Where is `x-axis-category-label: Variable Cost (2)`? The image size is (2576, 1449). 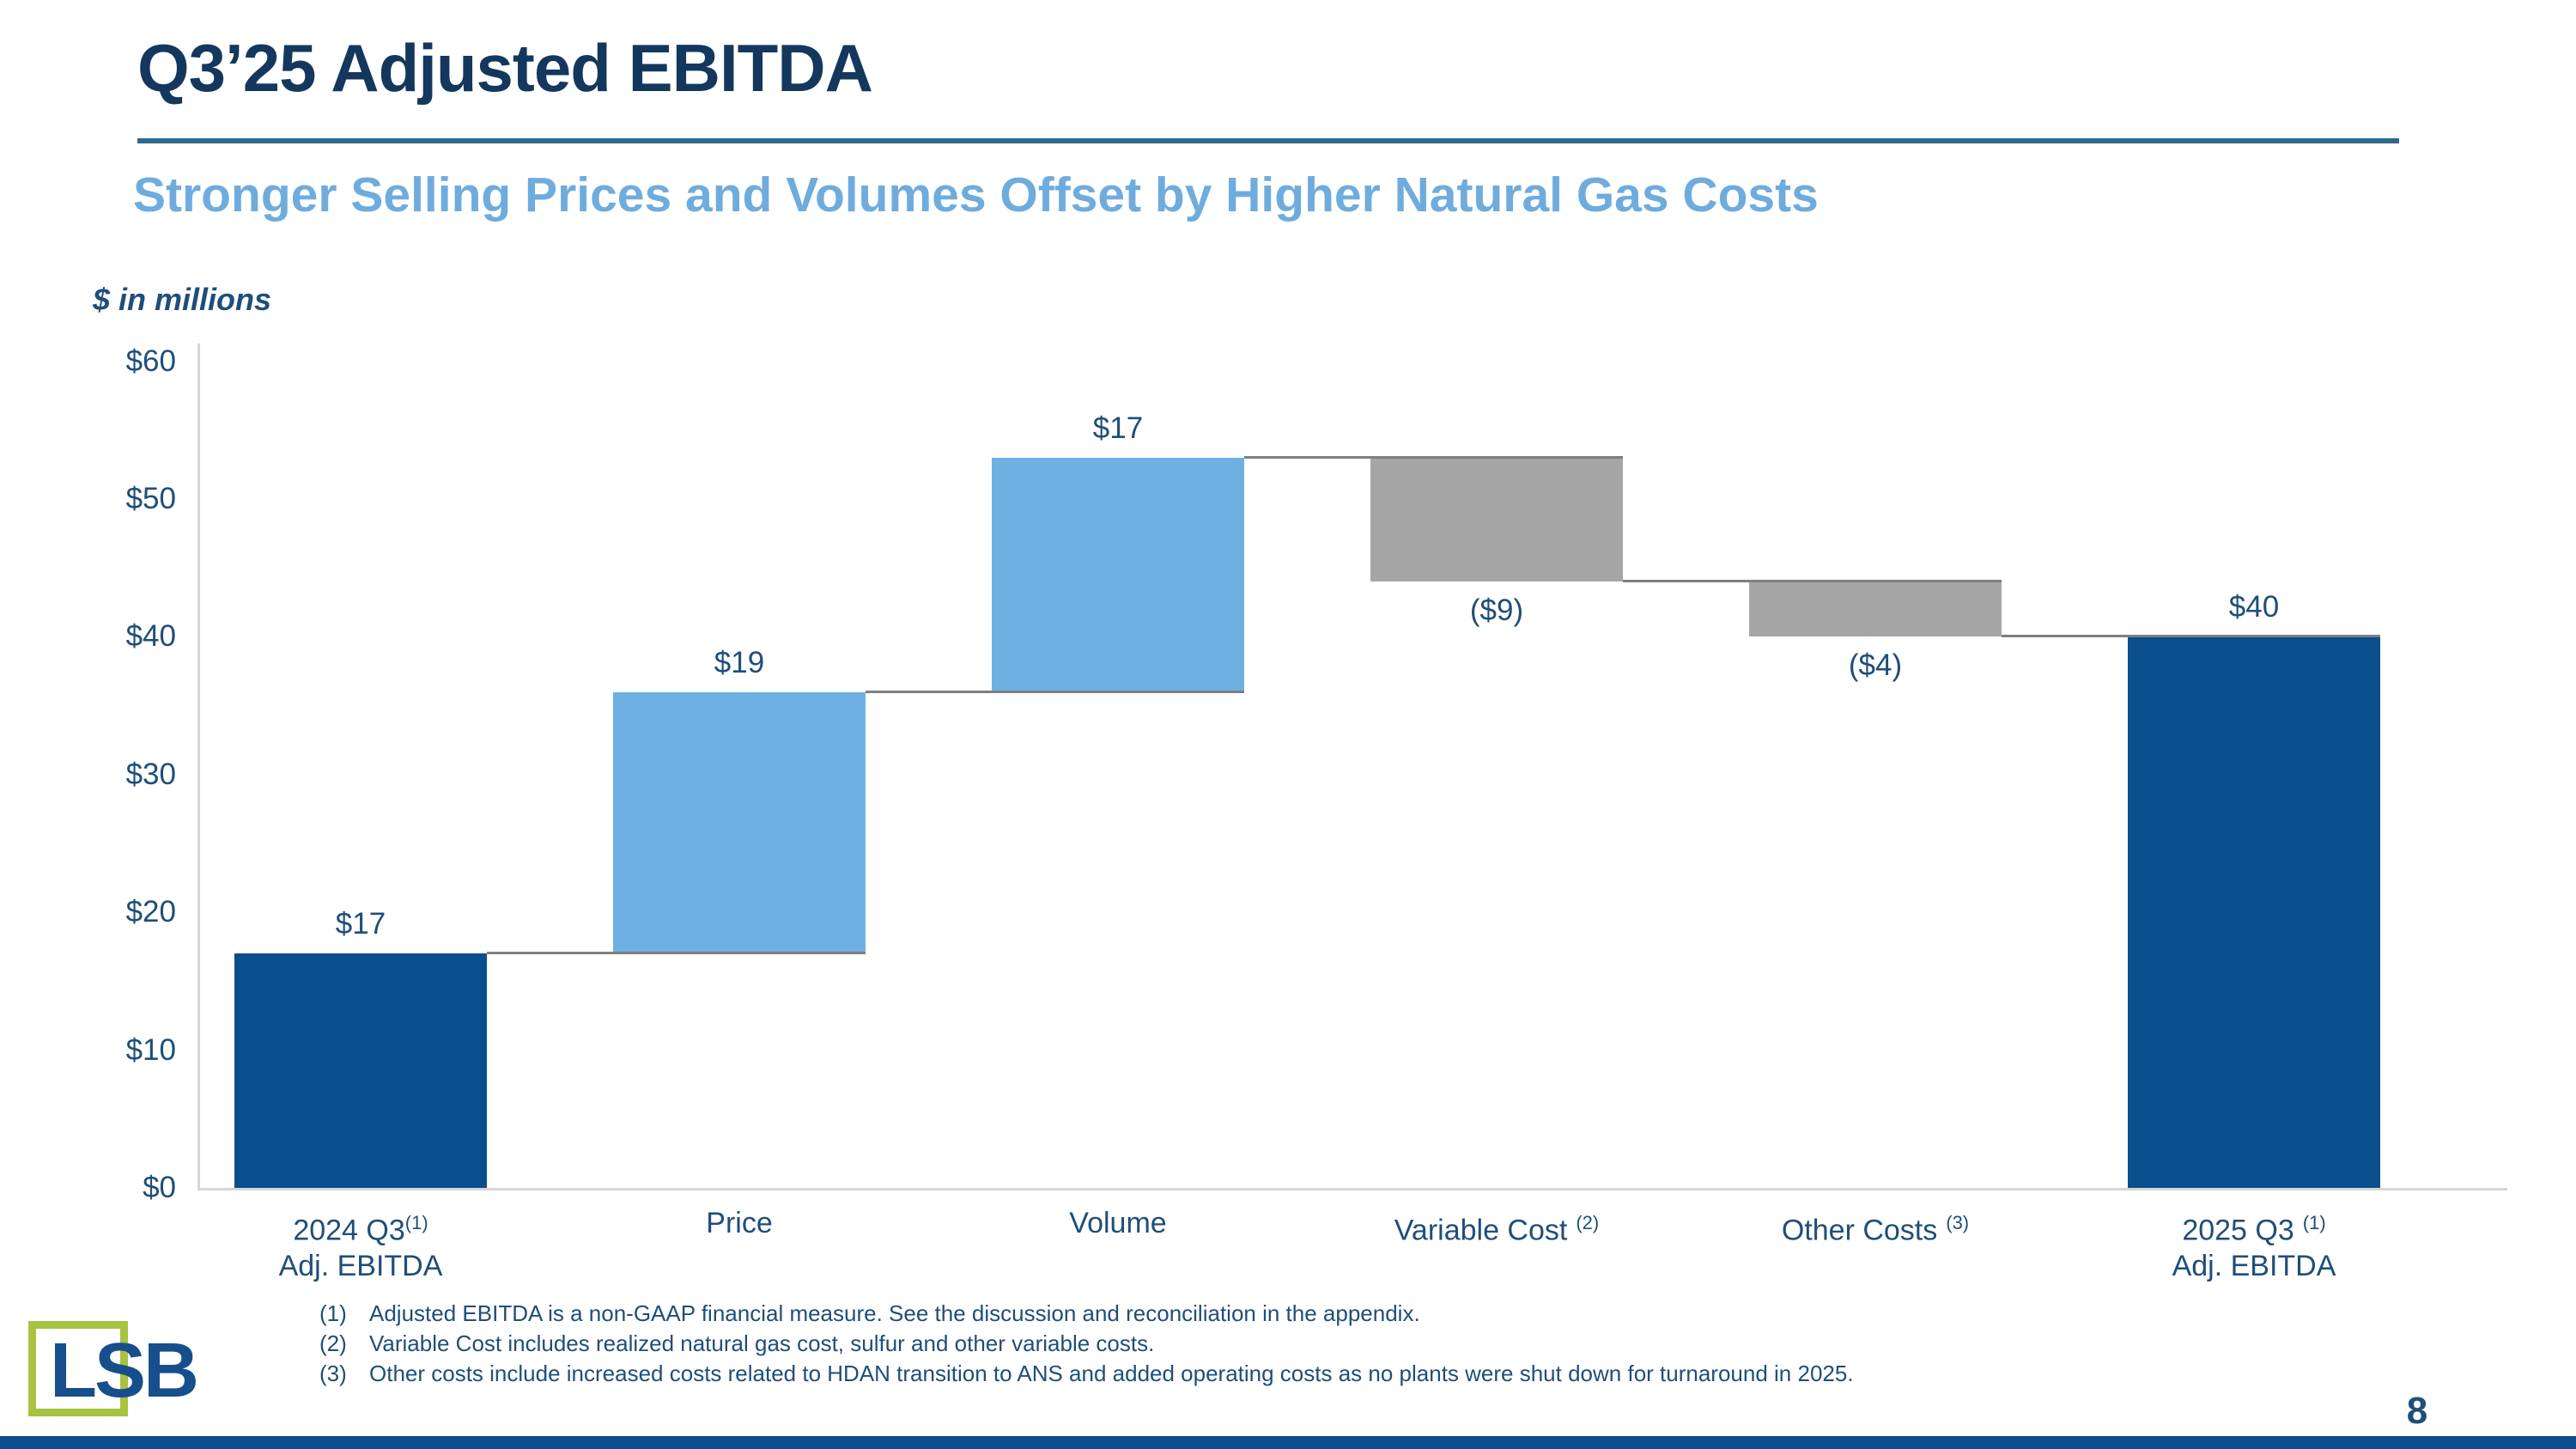 x-axis-category-label: Variable Cost (2) is located at coordinates (1497, 1226).